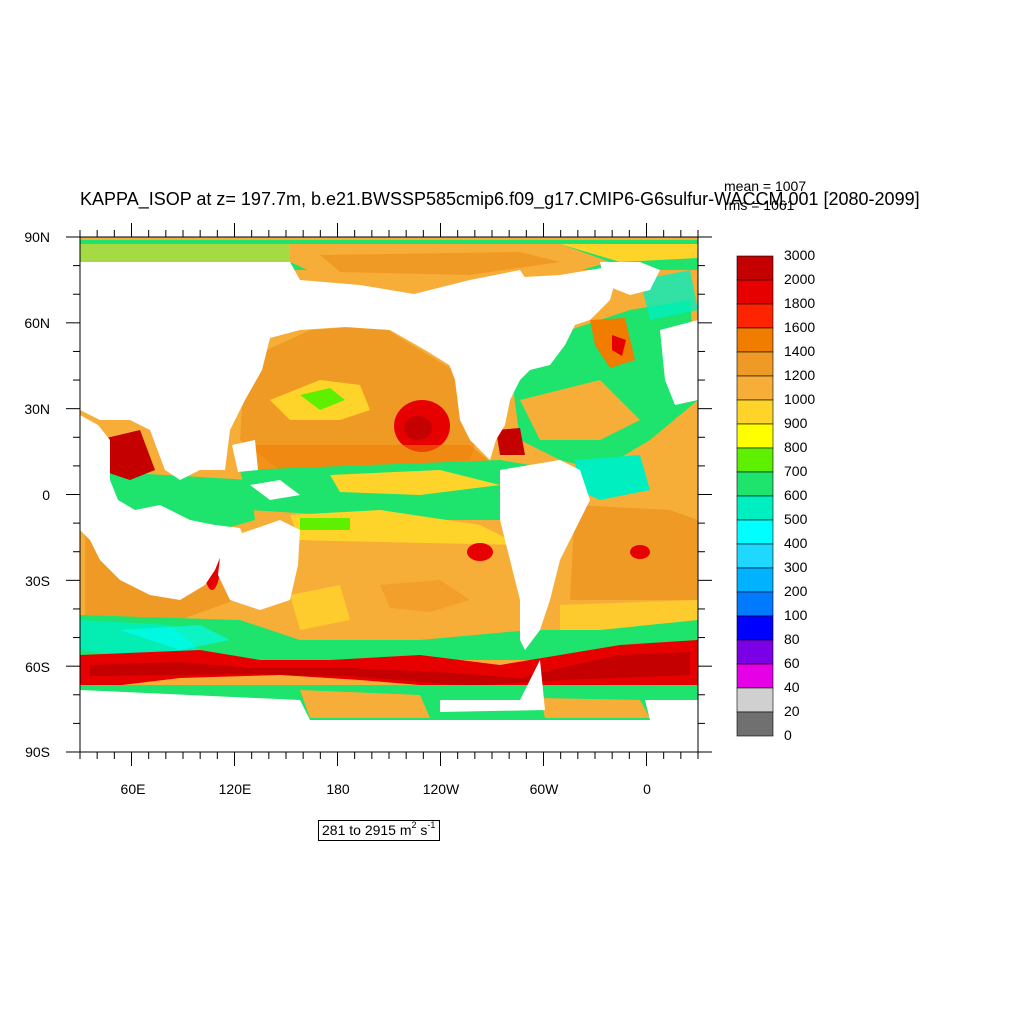 This screenshot has width=1024, height=1024. What do you see at coordinates (796, 423) in the screenshot?
I see `colorbar-level-label: 900` at bounding box center [796, 423].